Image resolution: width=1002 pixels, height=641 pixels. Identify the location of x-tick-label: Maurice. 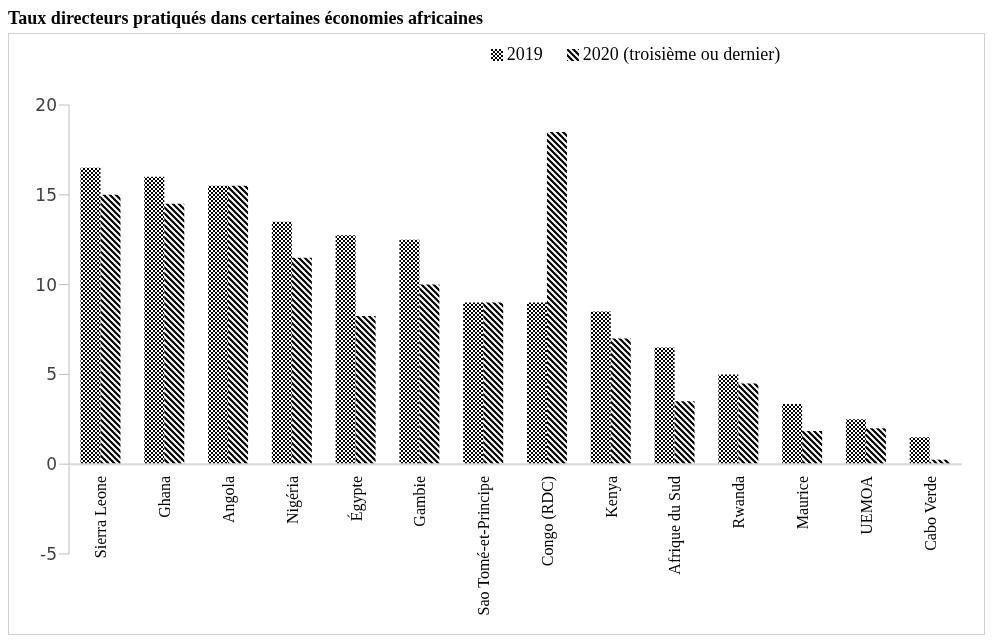
(803, 503).